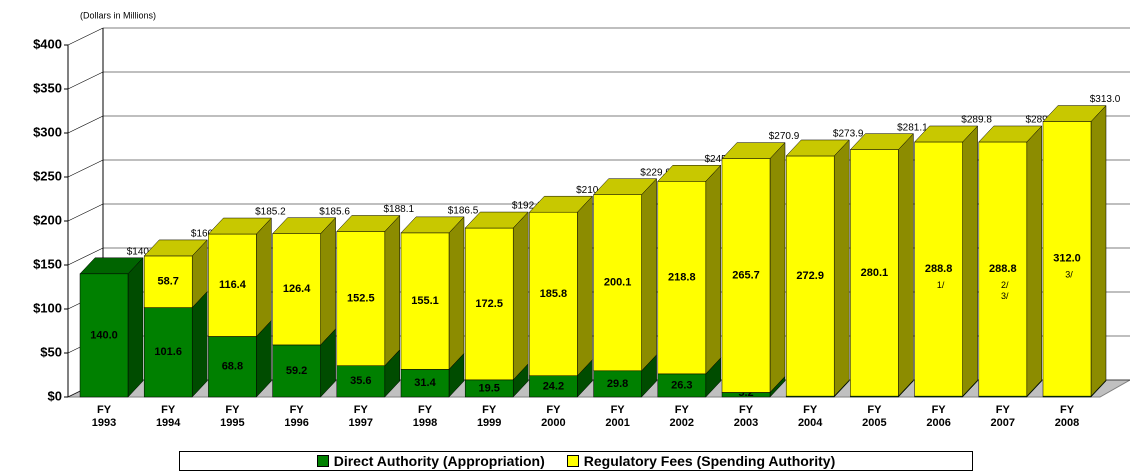 This screenshot has width=1130, height=472. I want to click on total-label: $140.0, so click(142, 251).